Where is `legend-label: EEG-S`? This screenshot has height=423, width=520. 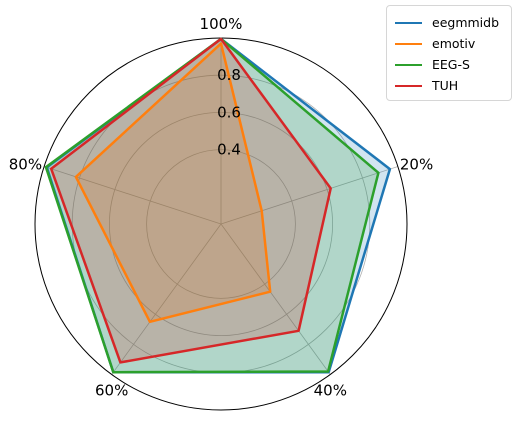 legend-label: EEG-S is located at coordinates (451, 64).